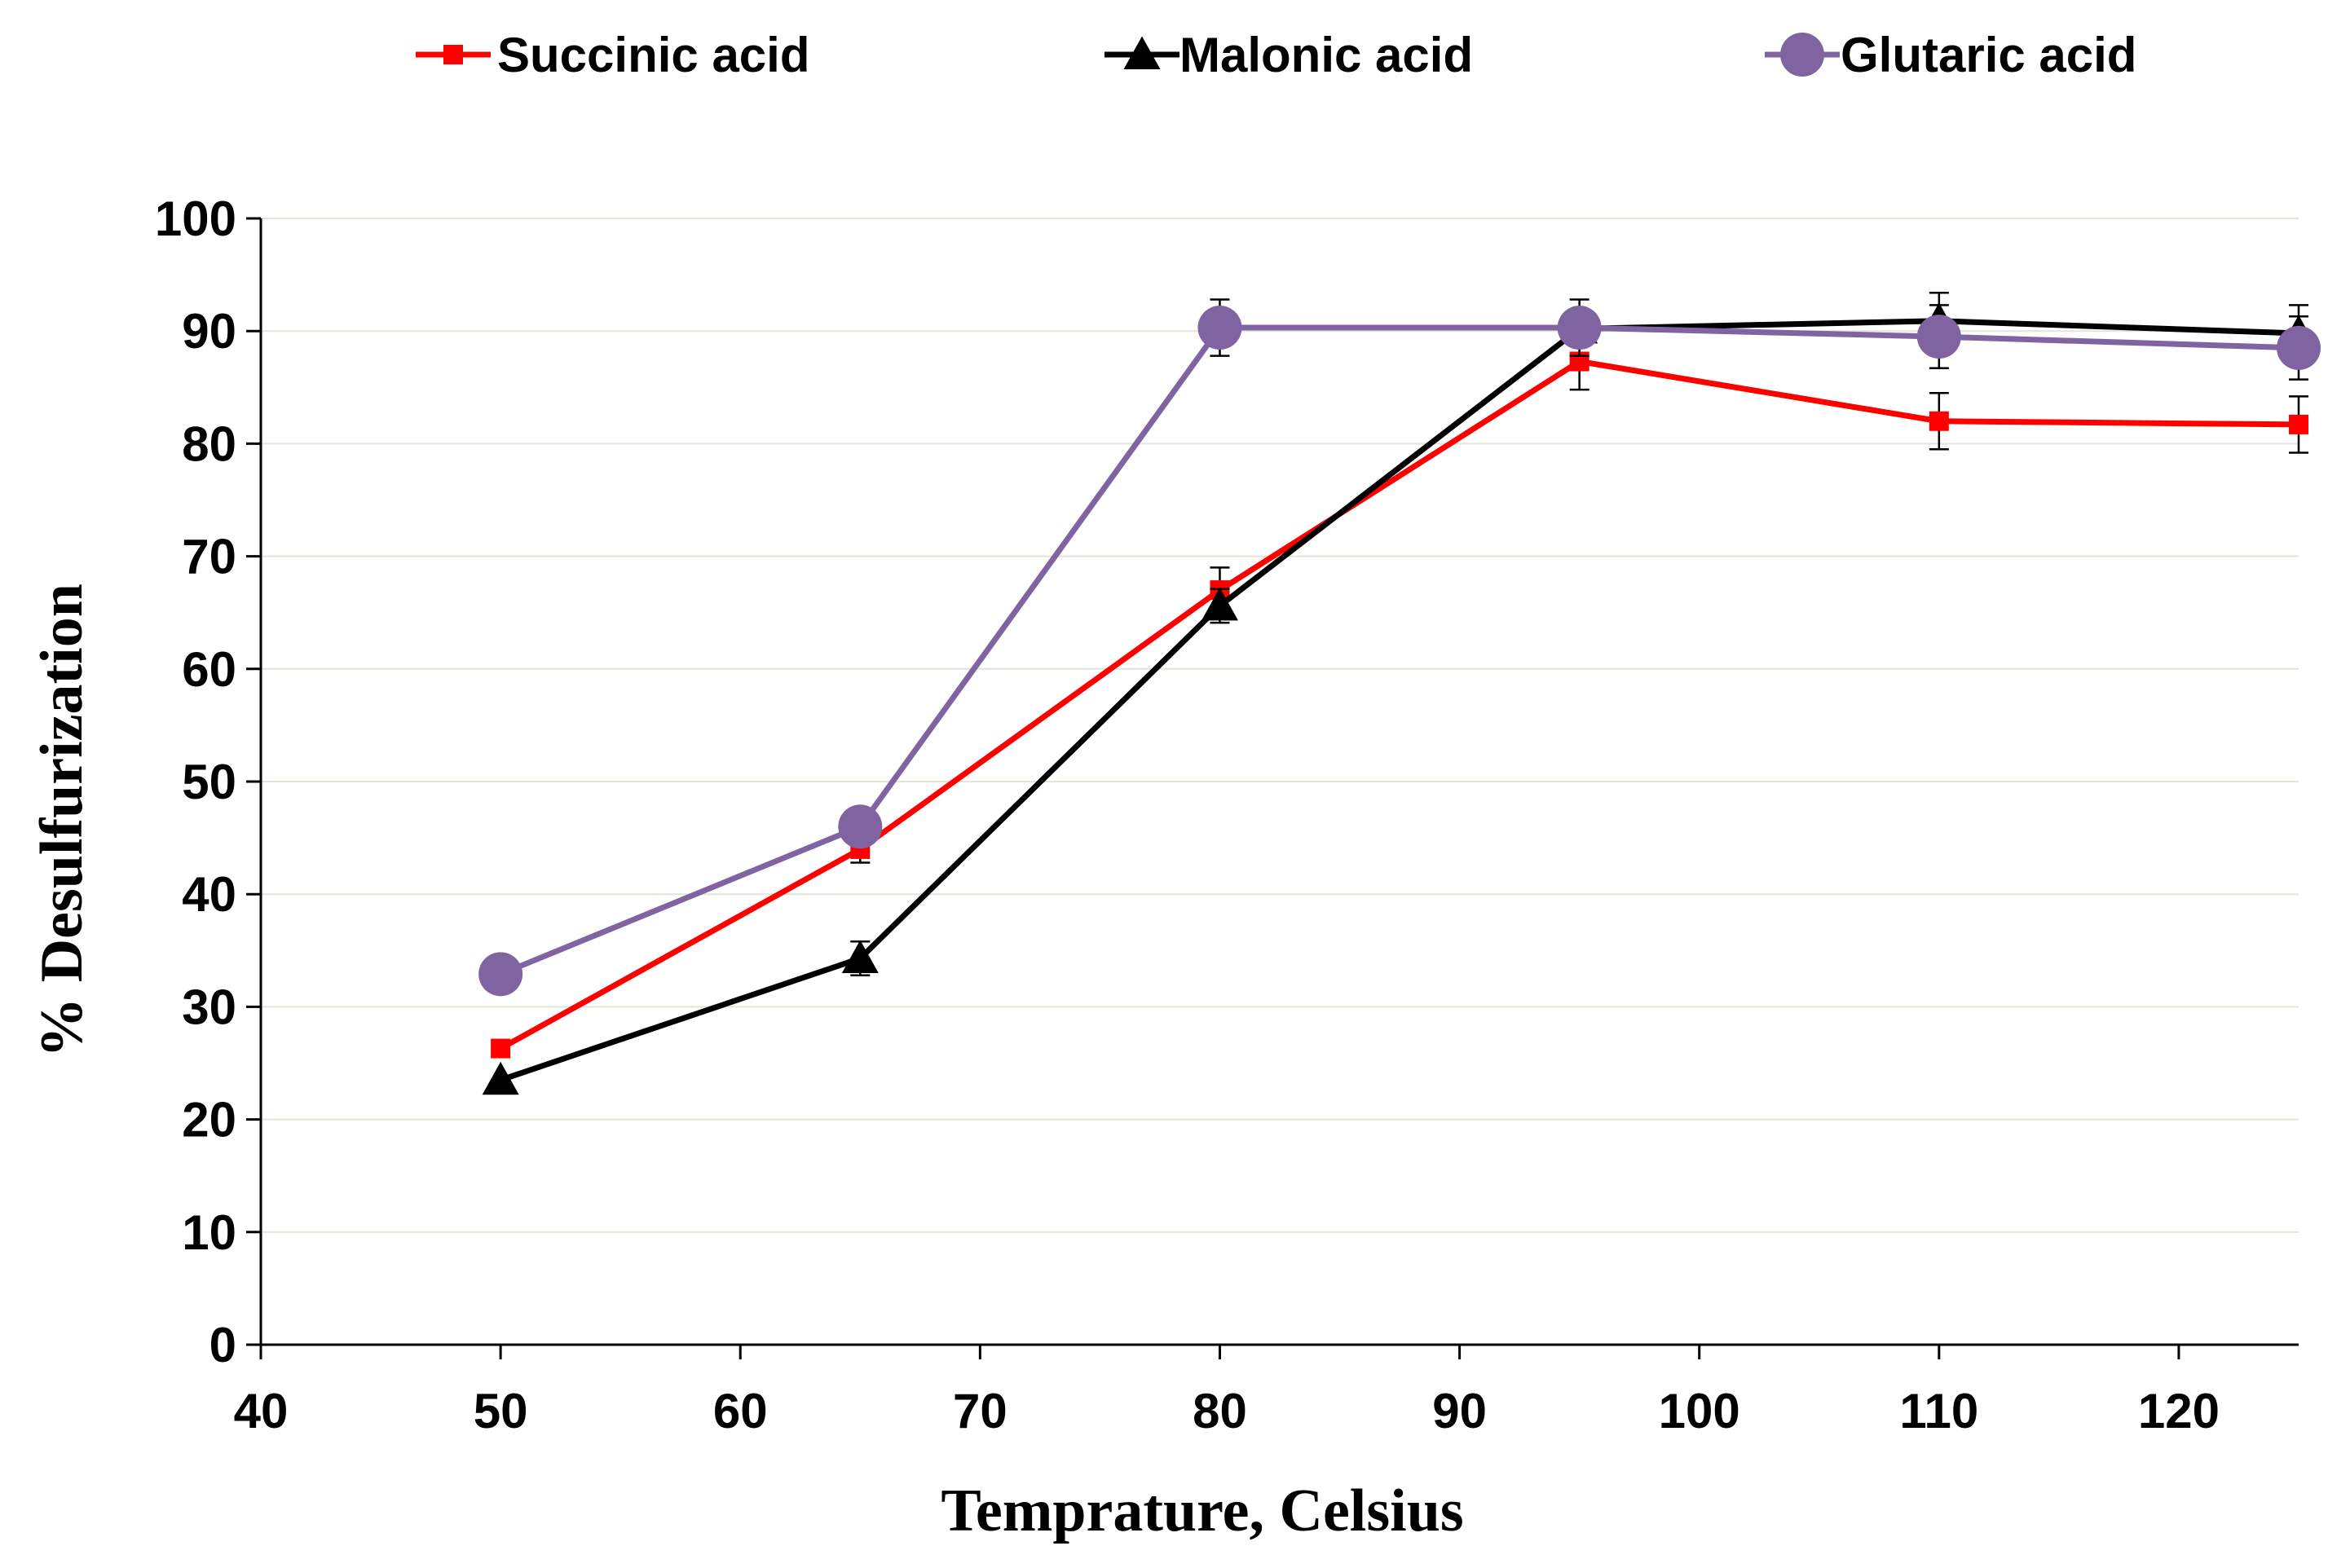 This screenshot has width=2328, height=1568. What do you see at coordinates (1988, 55) in the screenshot?
I see `legend-label-glutaric-acid: Glutaric acid` at bounding box center [1988, 55].